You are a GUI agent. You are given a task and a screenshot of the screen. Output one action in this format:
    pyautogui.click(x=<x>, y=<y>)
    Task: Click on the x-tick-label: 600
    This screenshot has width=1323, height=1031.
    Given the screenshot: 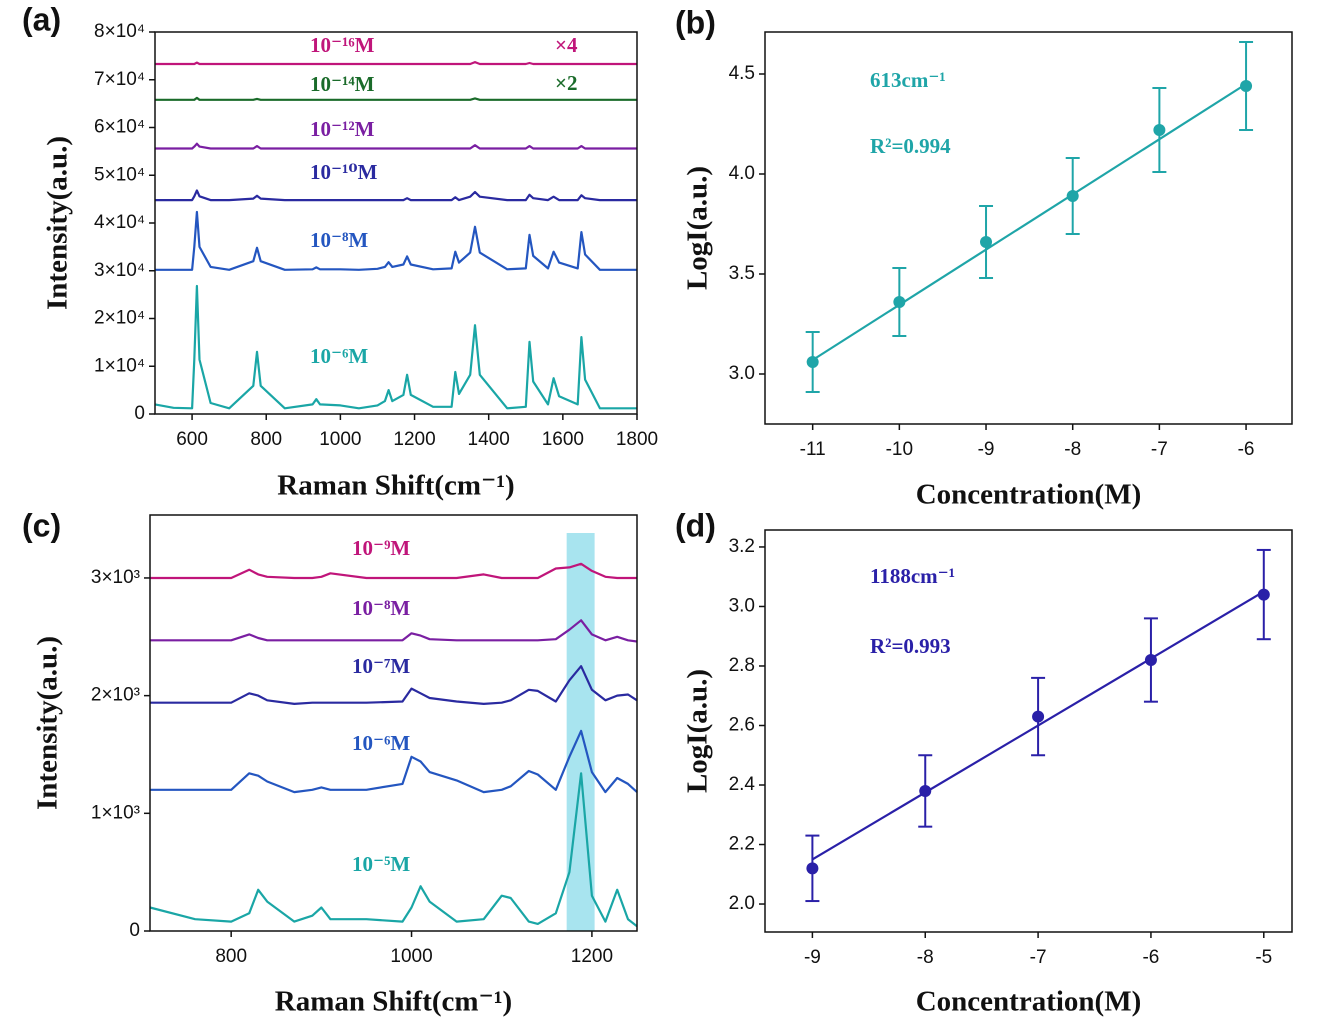 What is the action you would take?
    pyautogui.click(x=192, y=439)
    